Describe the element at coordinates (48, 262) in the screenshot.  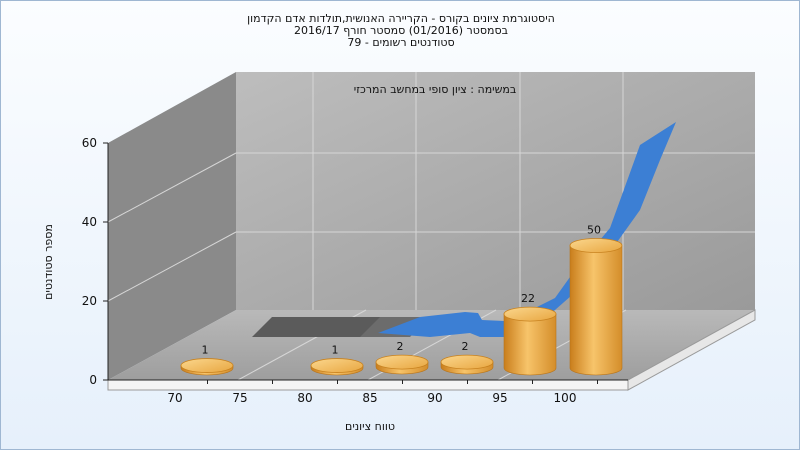
I see `y-axis-label: מספר סטודנטים` at that location.